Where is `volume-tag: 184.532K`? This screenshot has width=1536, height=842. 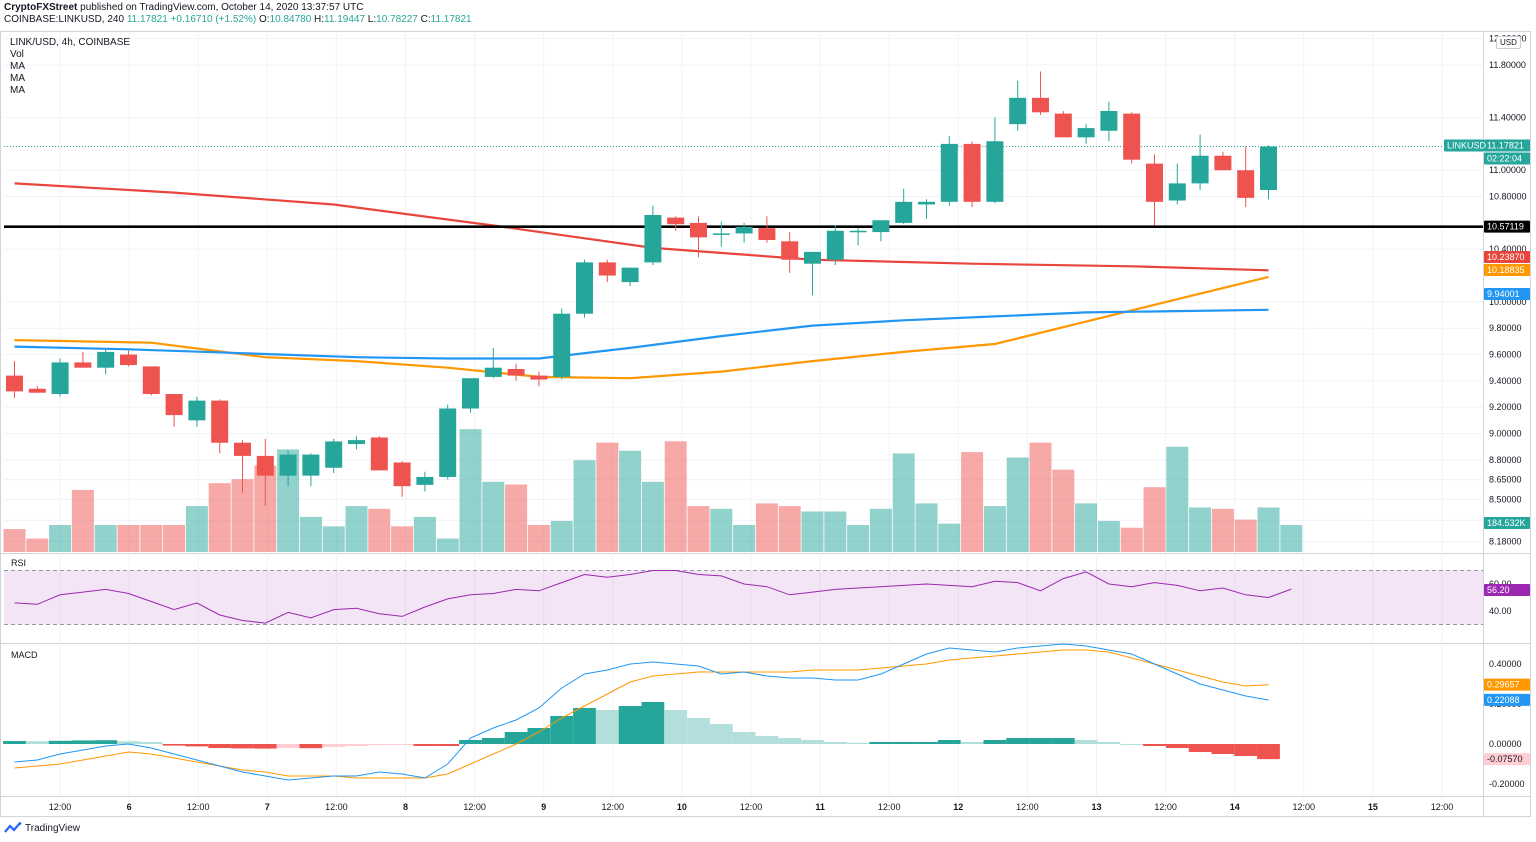
volume-tag: 184.532K is located at coordinates (1507, 523).